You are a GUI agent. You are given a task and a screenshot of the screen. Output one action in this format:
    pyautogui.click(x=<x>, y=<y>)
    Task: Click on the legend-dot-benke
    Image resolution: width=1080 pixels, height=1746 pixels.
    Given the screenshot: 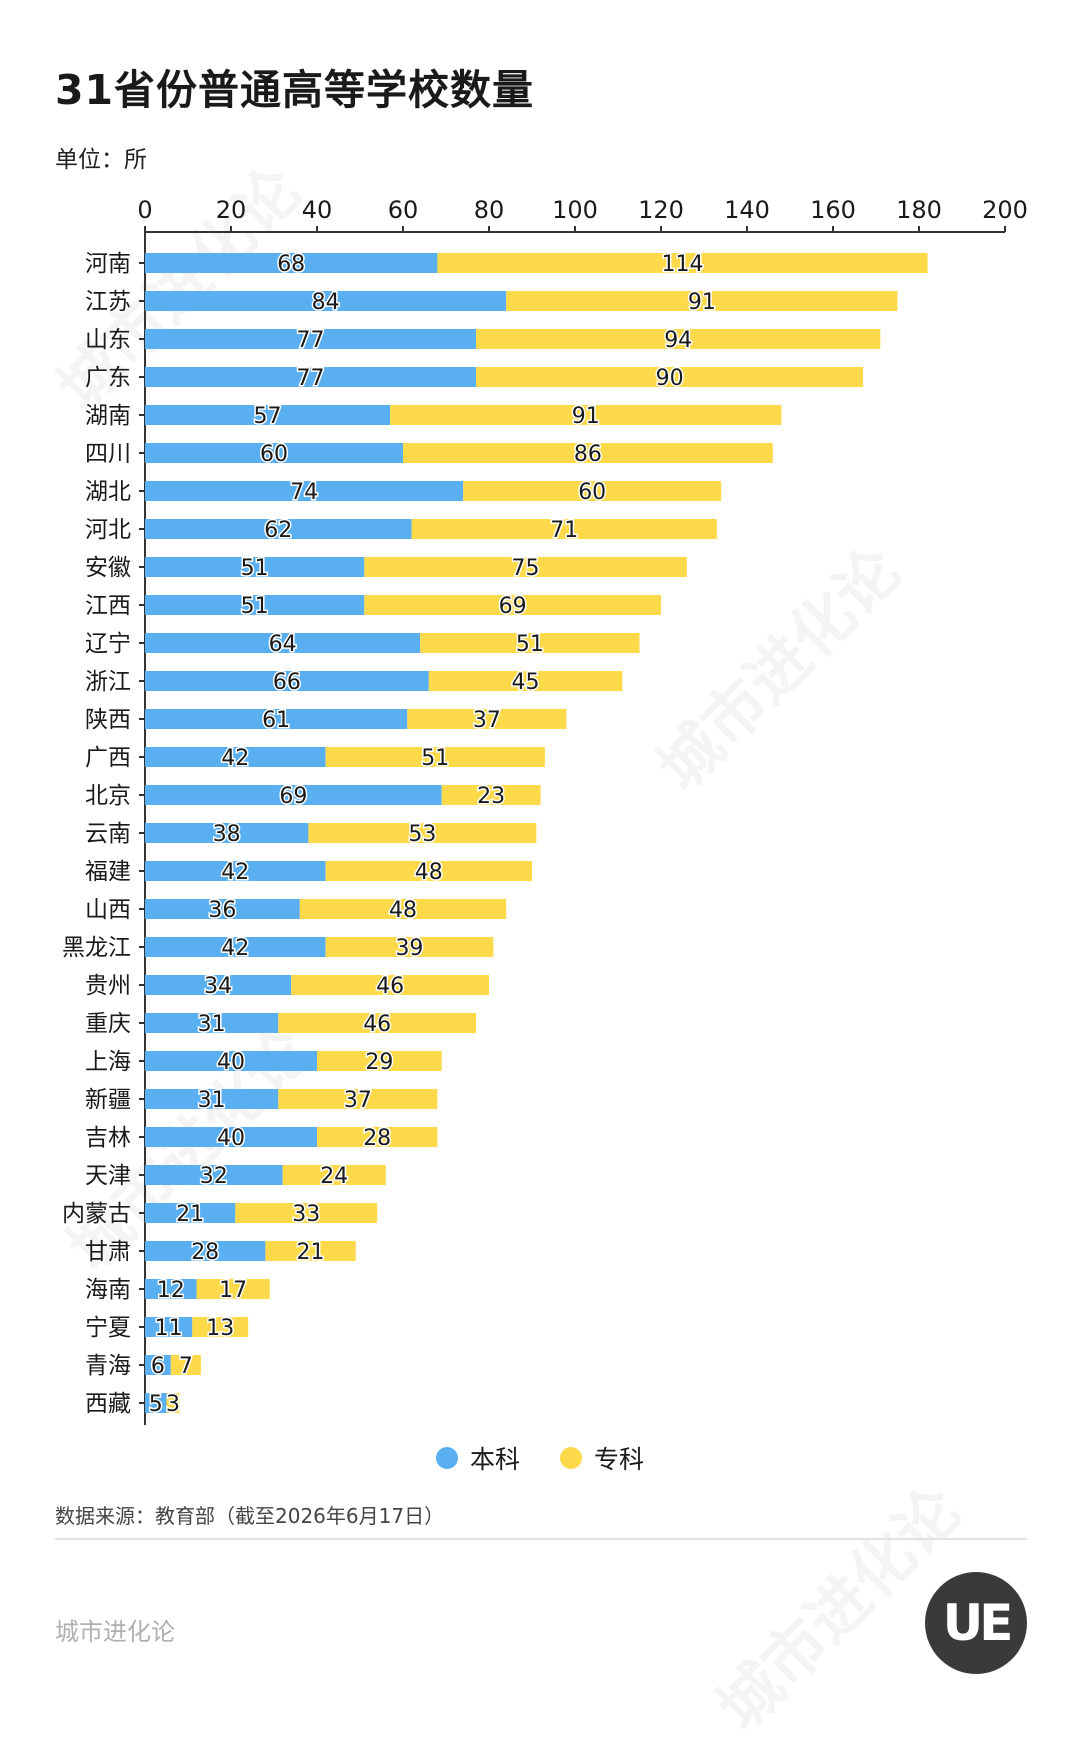 What is the action you would take?
    pyautogui.click(x=446, y=1458)
    